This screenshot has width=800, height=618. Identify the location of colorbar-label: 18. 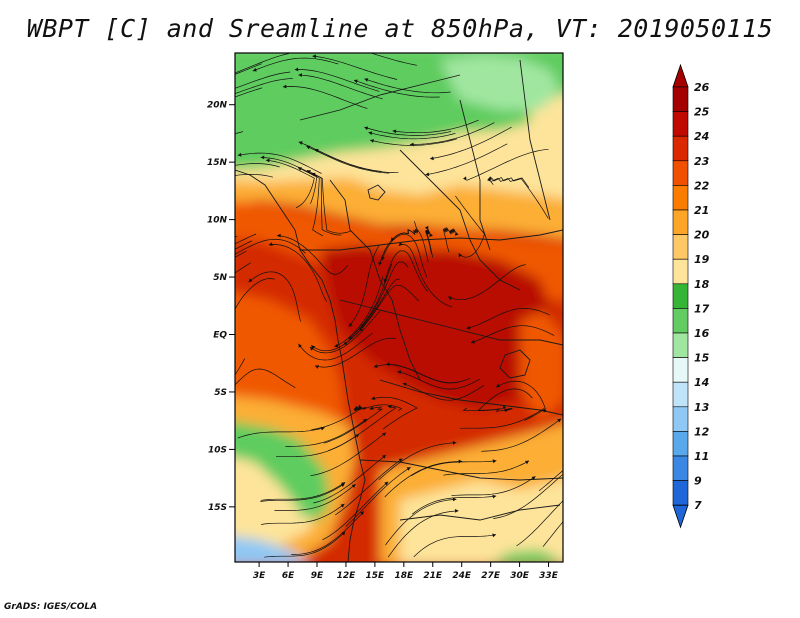
(702, 284).